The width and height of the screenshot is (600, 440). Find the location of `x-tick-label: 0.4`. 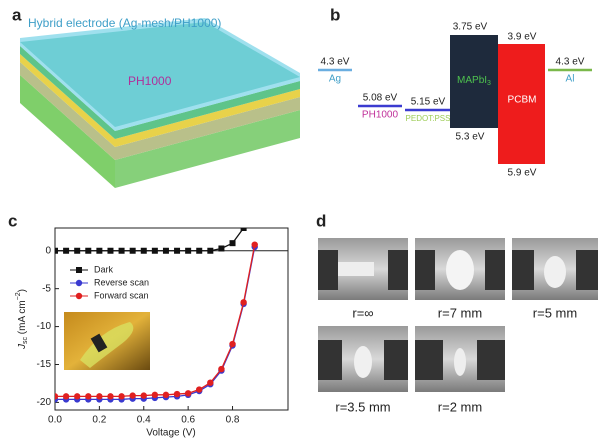

x-tick-label: 0.4 is located at coordinates (144, 420).